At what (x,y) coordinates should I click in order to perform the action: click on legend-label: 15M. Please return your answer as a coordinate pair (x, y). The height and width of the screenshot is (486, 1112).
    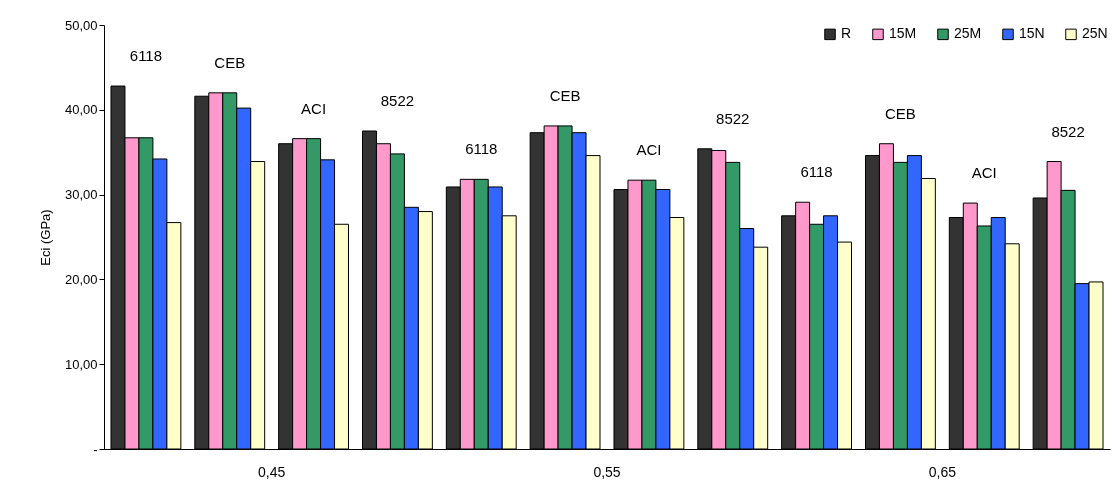
    Looking at the image, I should click on (903, 33).